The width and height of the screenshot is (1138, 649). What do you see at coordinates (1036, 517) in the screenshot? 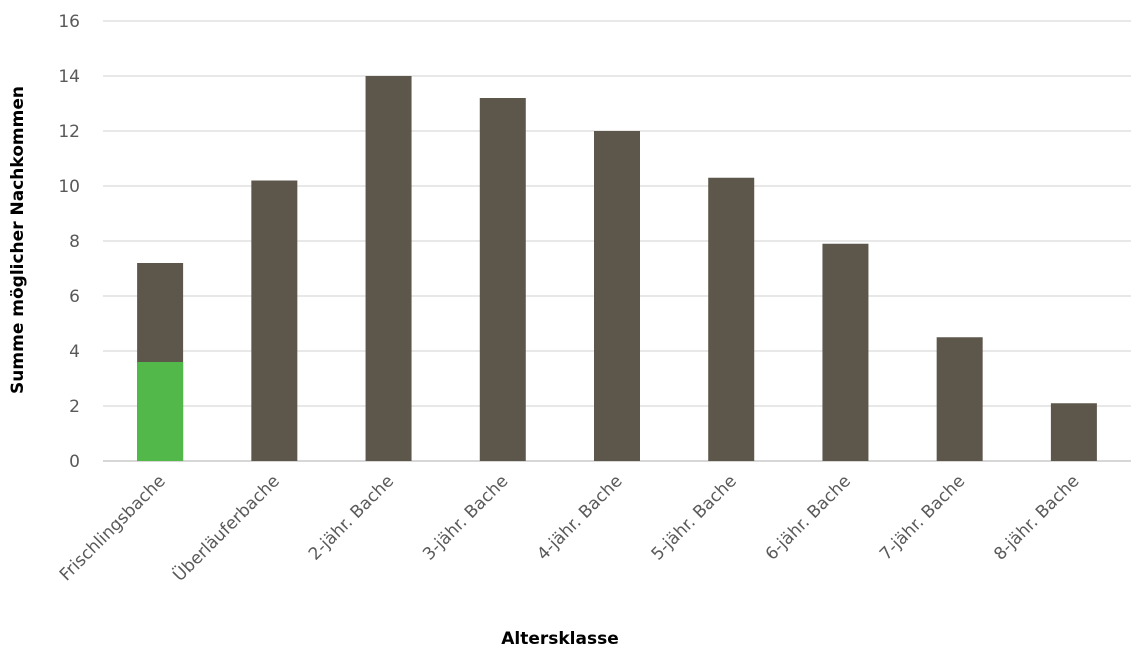
I see `x-tick-label: 8-jähr. Bache` at bounding box center [1036, 517].